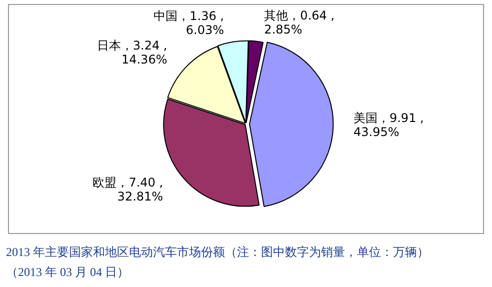 The height and width of the screenshot is (287, 492). Describe the element at coordinates (67, 272) in the screenshot. I see `text: （2013 年 03 月 04 日）` at that location.